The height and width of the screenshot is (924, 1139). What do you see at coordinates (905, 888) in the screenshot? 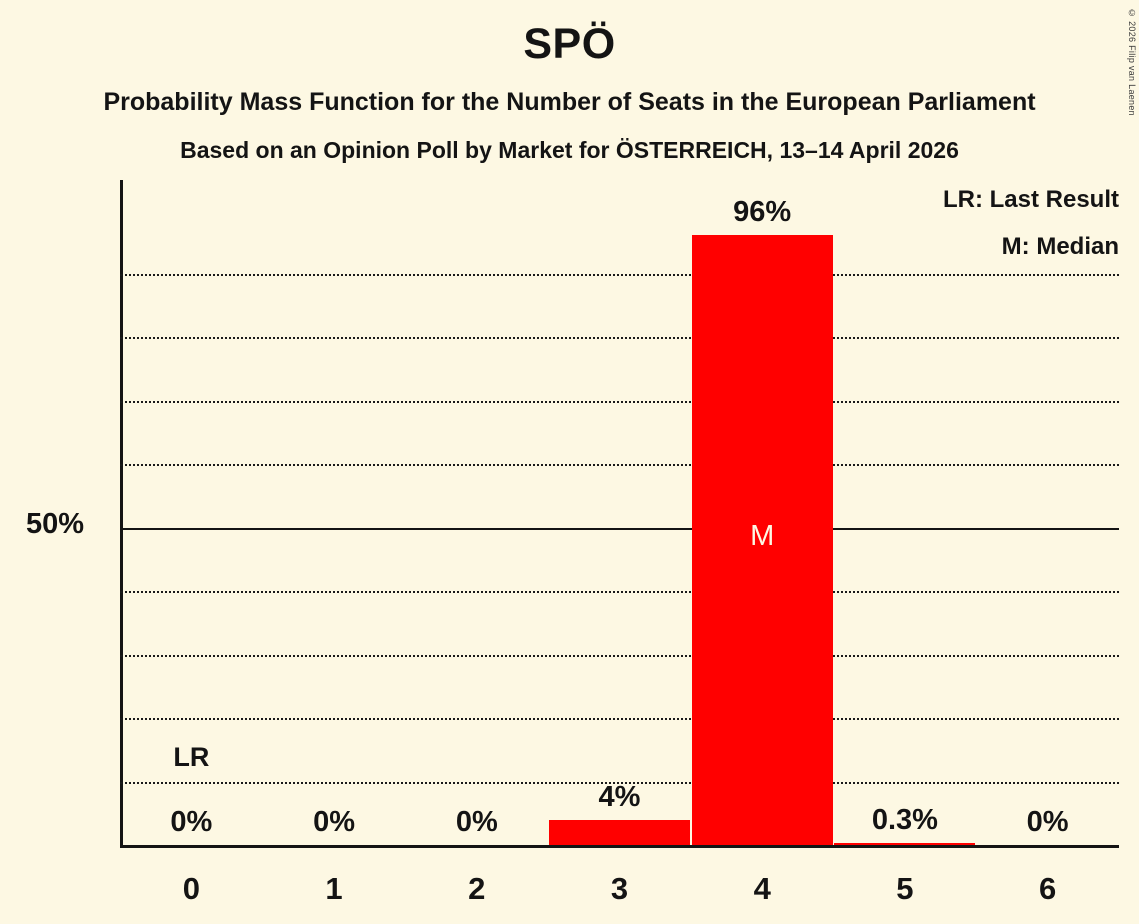
I see `x-tick-5: 5` at bounding box center [905, 888].